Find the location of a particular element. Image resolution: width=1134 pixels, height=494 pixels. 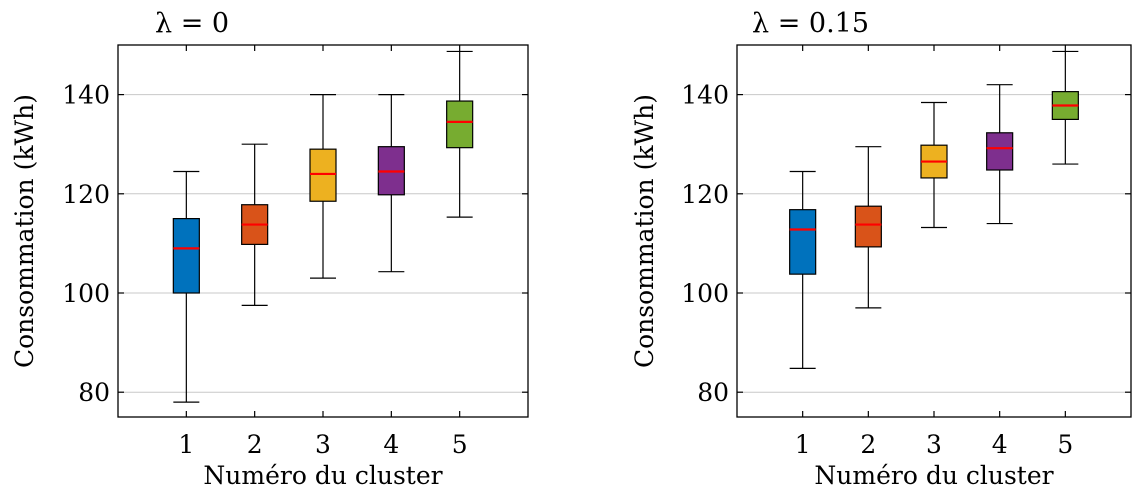

chart-title: λ = 0 is located at coordinates (192, 23).